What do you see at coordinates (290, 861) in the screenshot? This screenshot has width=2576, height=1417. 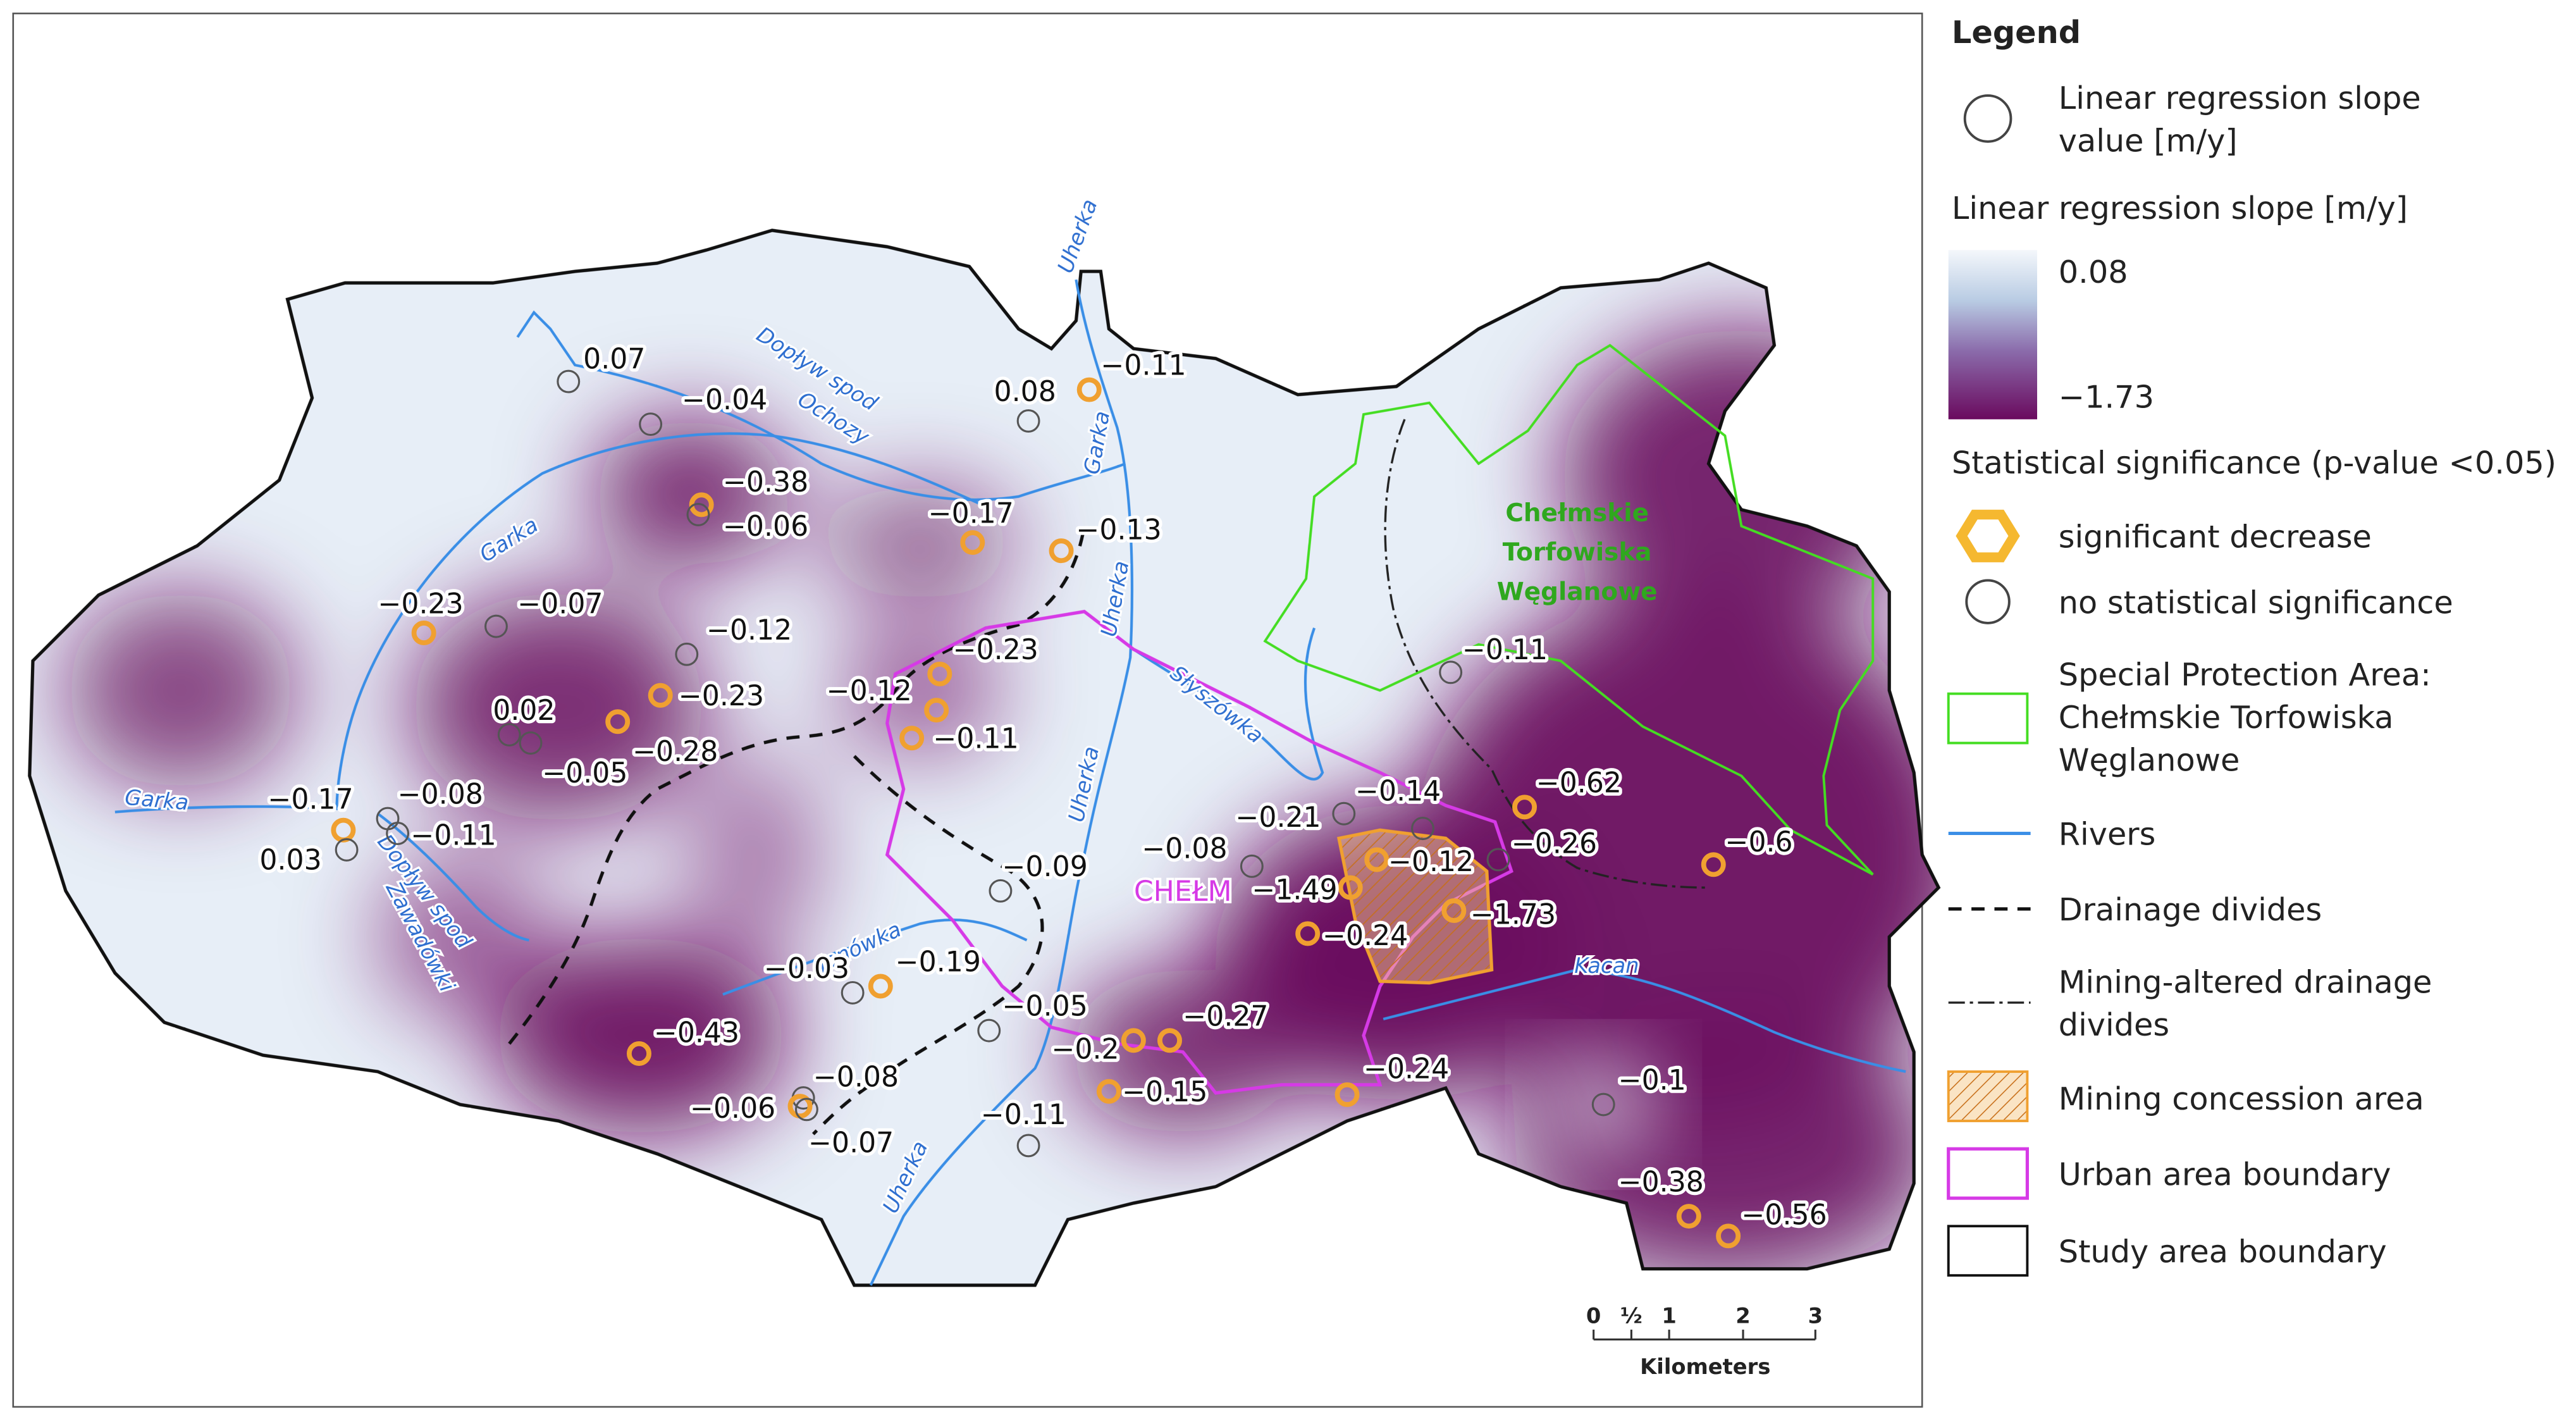 I see `point-label: 0.03` at bounding box center [290, 861].